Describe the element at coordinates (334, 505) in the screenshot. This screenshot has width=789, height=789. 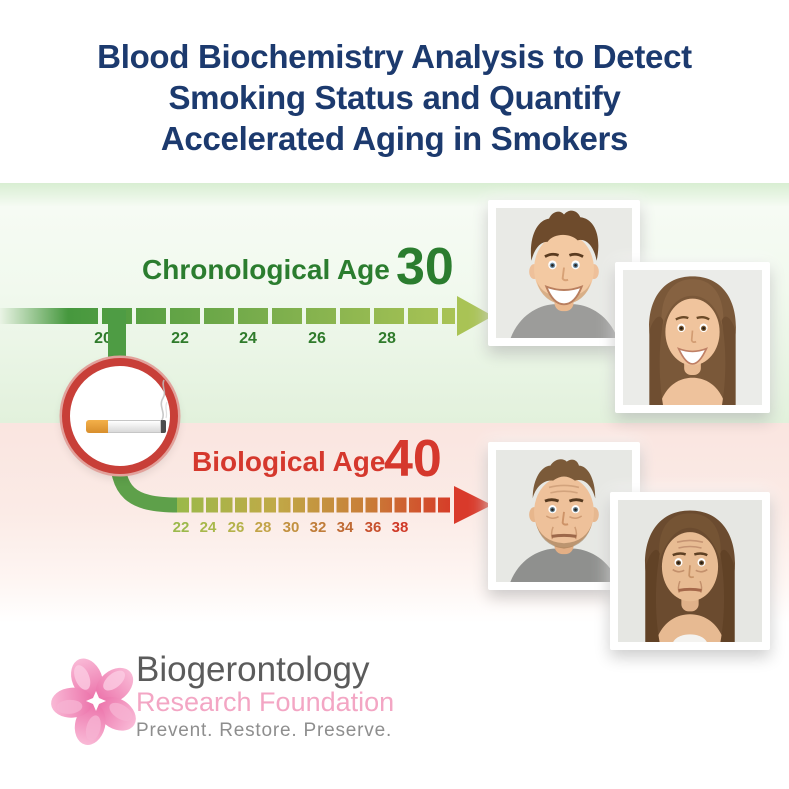
I see `biological-timeline` at that location.